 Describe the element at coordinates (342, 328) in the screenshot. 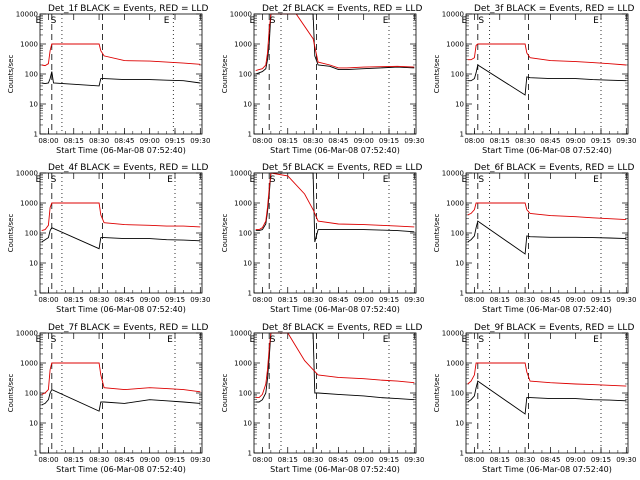

I see `panel-title: Det_8f BLACK = Events, RED = LLD` at that location.